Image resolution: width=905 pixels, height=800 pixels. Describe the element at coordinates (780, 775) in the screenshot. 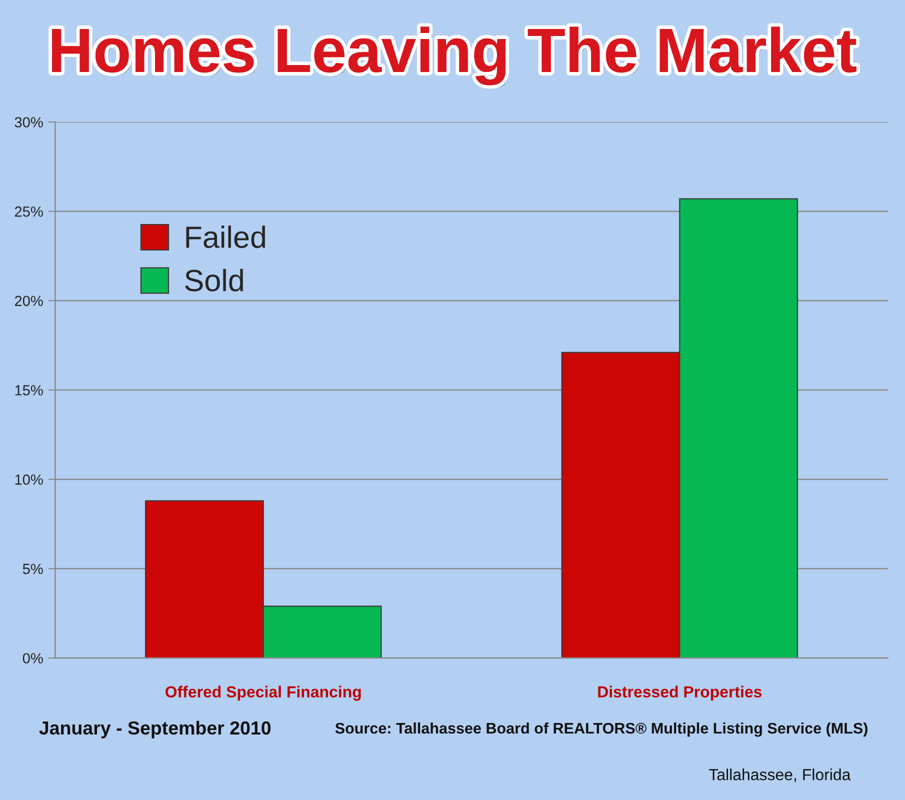

I see `text: Tallahassee, Florida` at that location.